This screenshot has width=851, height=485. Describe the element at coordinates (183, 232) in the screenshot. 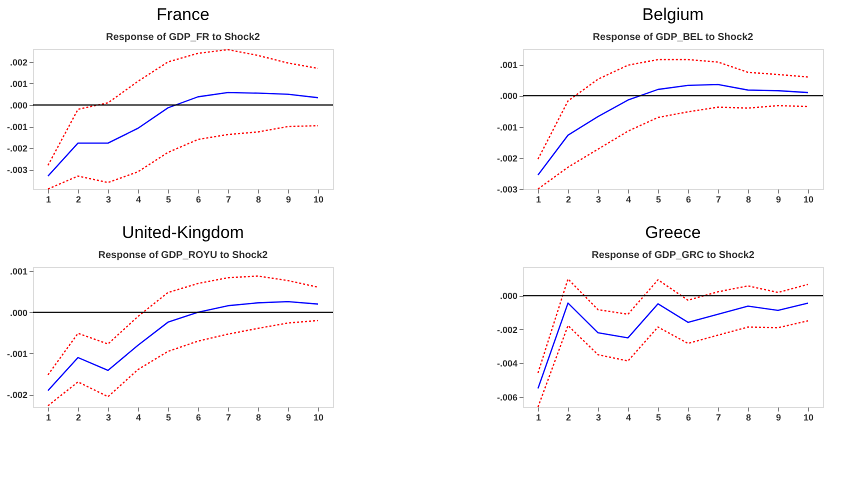

I see `chart-title: United-Kingdom` at that location.